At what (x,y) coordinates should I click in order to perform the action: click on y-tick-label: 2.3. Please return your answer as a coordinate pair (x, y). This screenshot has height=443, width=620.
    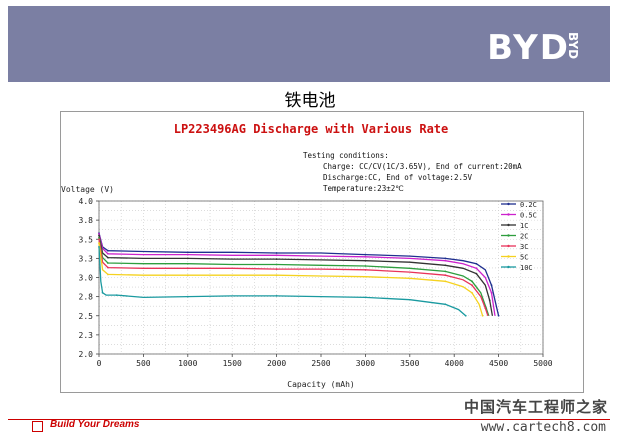
    Looking at the image, I should click on (86, 335).